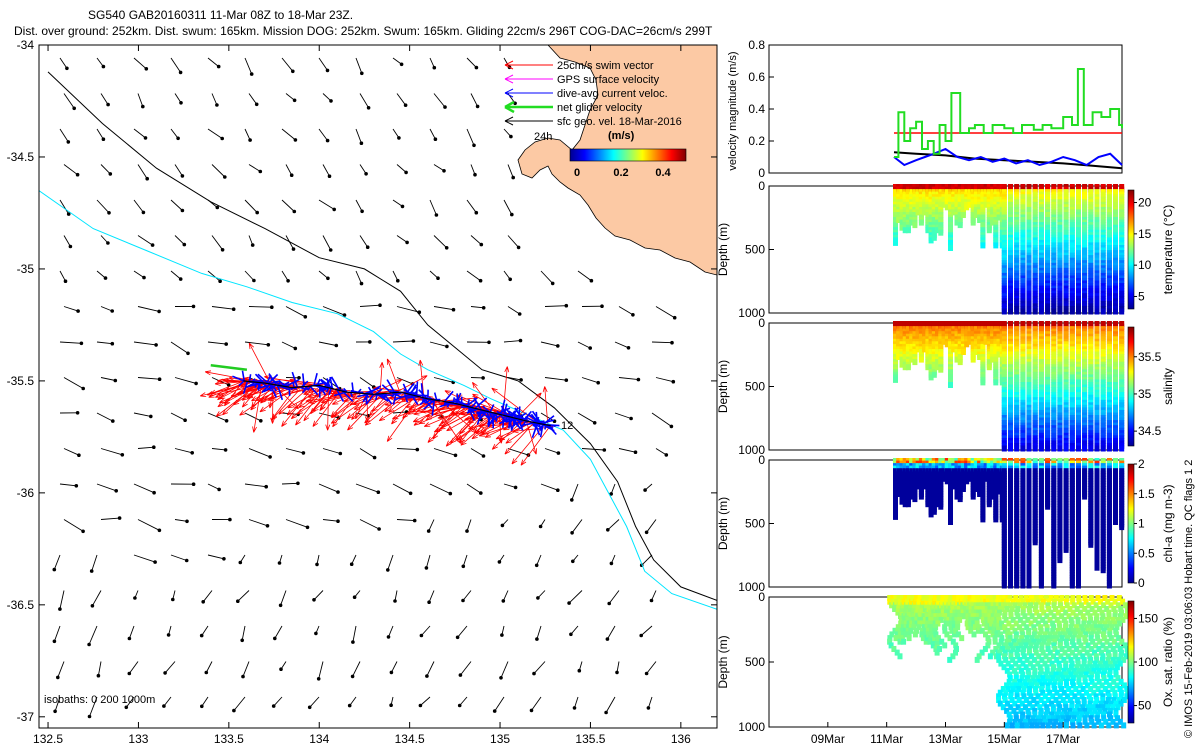 This screenshot has width=1200, height=750. I want to click on colorbar-title: (m/s), so click(621, 136).